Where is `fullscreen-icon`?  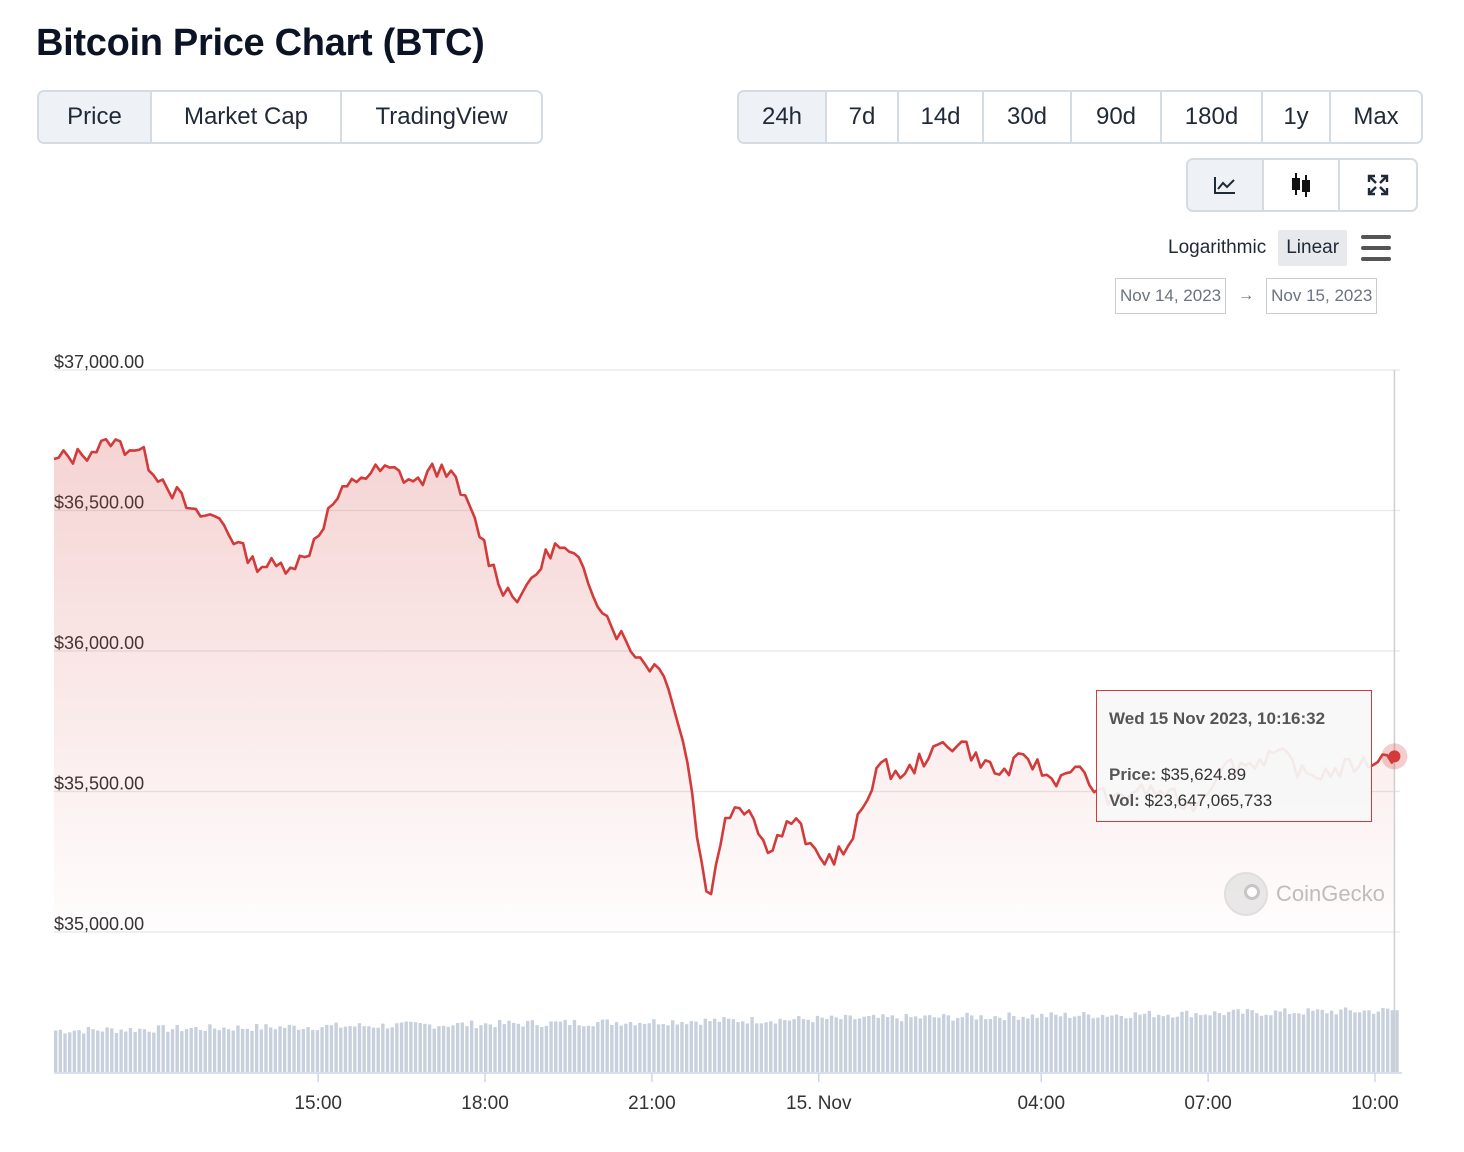 fullscreen-icon is located at coordinates (1378, 185).